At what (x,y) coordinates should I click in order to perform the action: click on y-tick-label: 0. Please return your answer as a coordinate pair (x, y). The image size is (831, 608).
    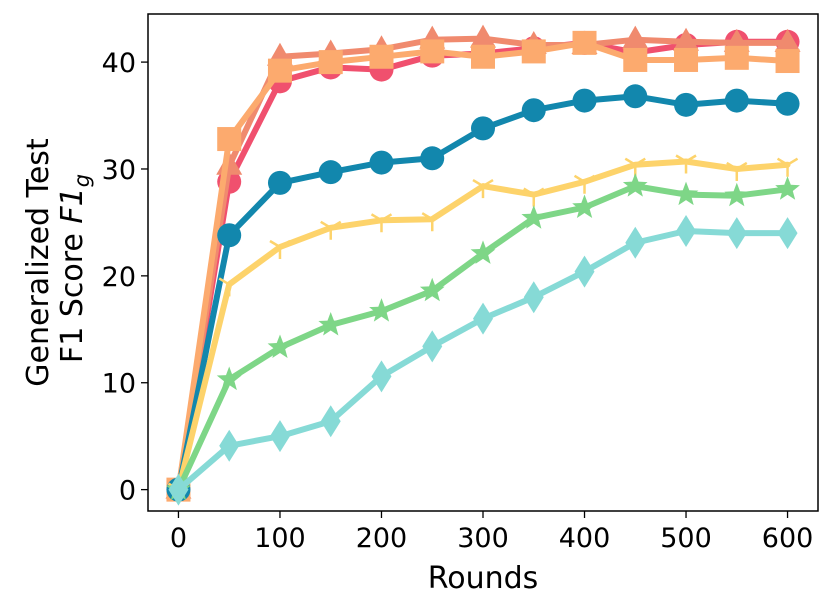
    Looking at the image, I should click on (127, 491).